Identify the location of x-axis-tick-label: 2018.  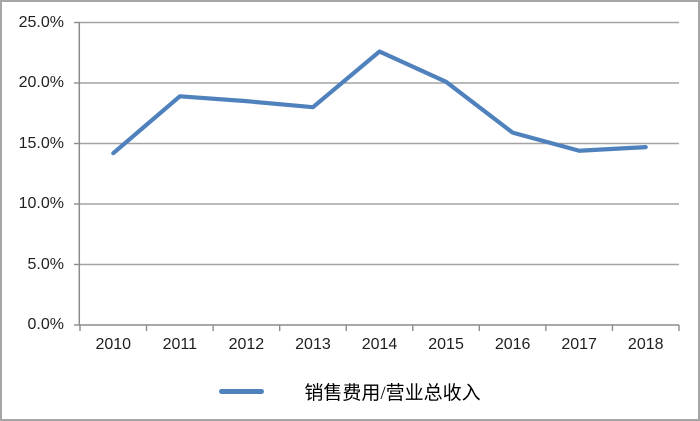
(645, 344).